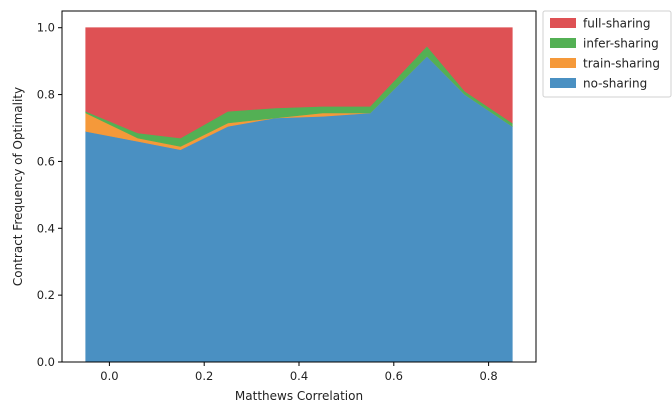 The width and height of the screenshot is (672, 408). I want to click on x-tick-label: 0.8, so click(488, 376).